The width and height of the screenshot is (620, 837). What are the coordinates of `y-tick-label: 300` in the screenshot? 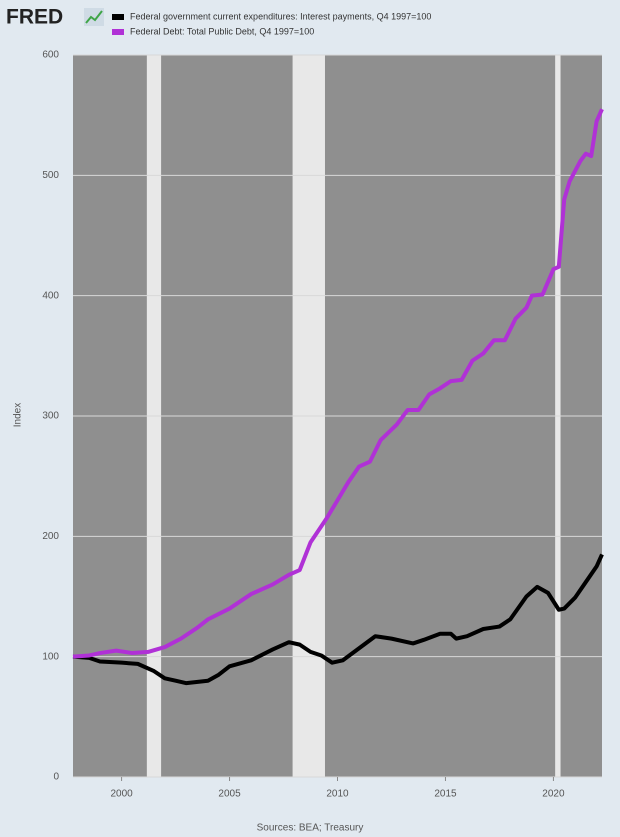 It's located at (50, 416).